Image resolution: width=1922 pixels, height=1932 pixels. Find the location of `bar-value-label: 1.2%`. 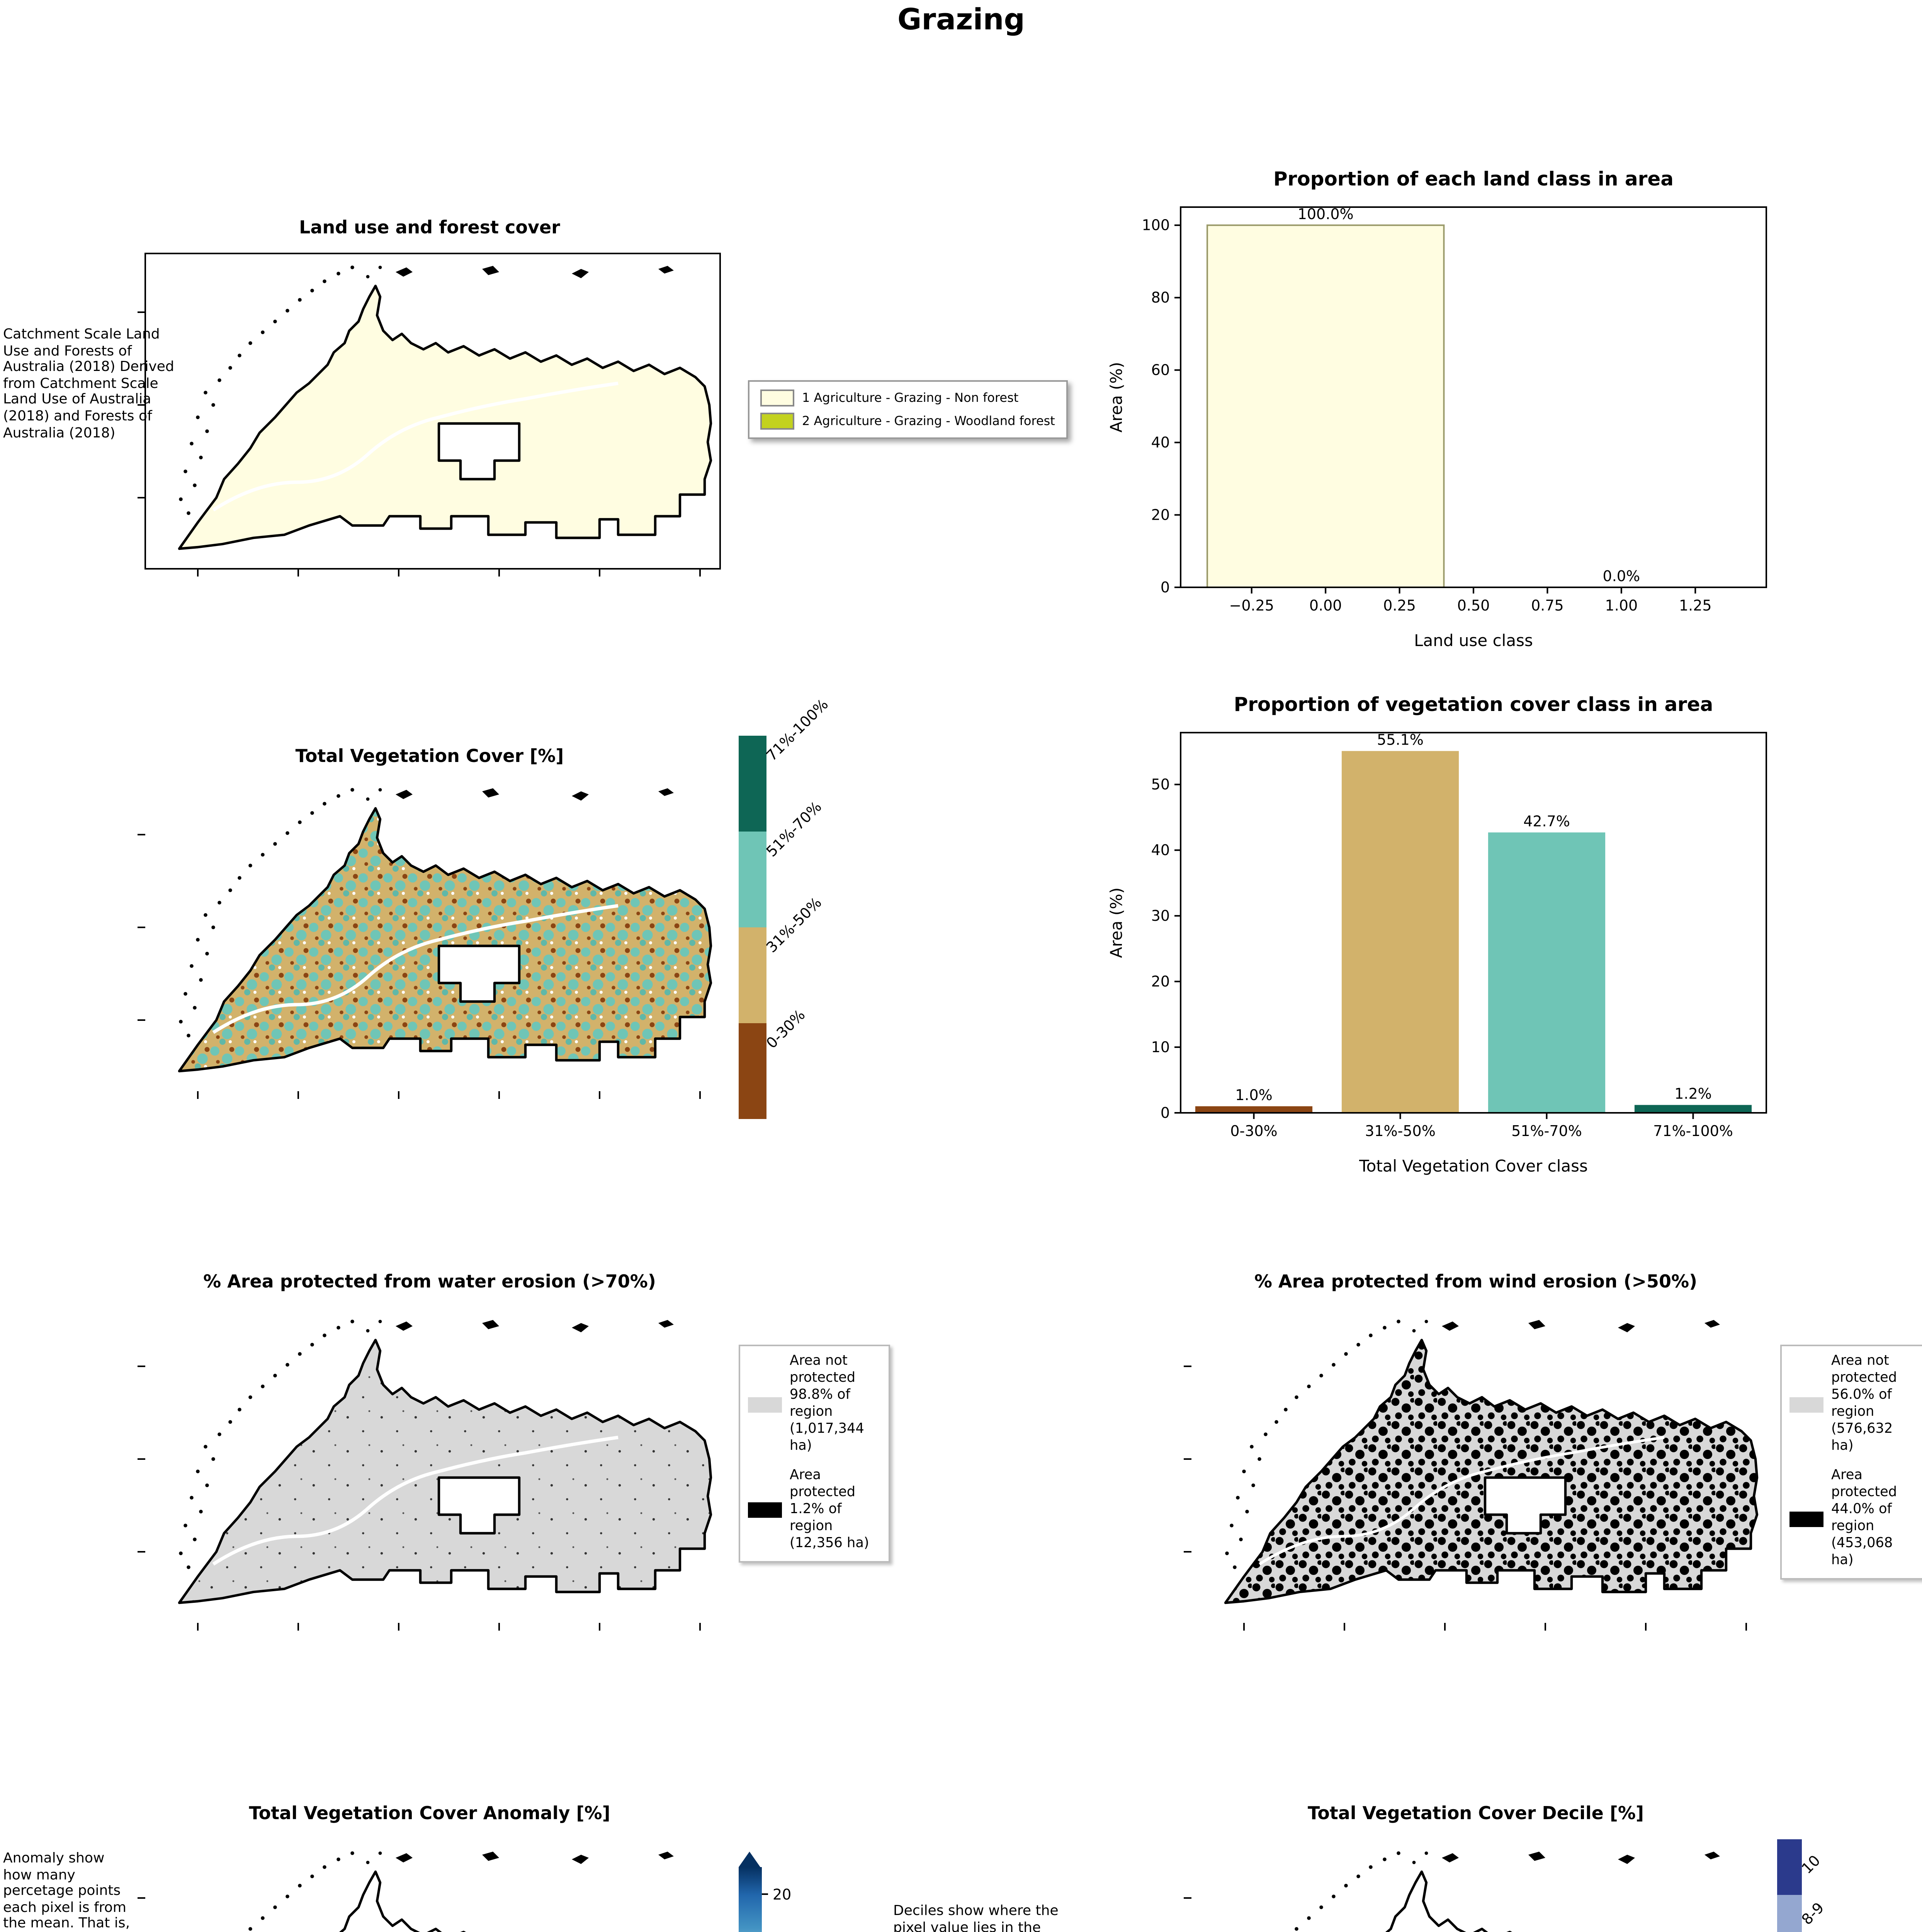

bar-value-label: 1.2% is located at coordinates (1693, 1093).